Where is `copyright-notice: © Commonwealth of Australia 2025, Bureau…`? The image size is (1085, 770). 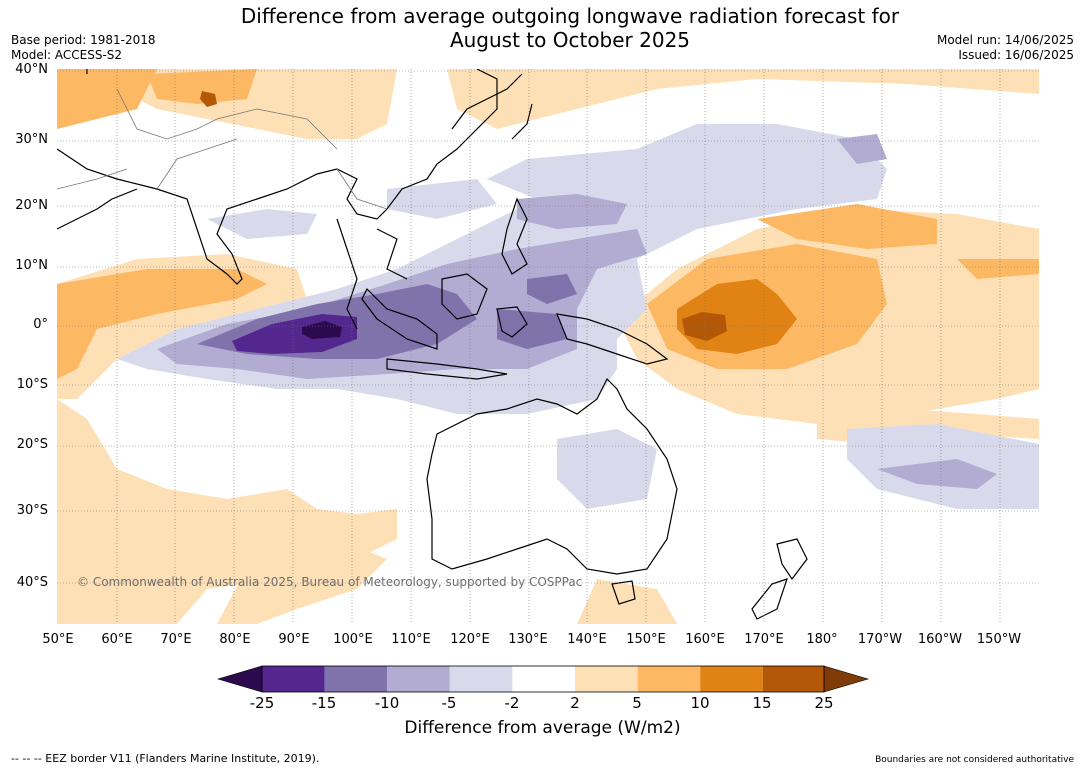
copyright-notice: © Commonwealth of Australia 2025, Bureau… is located at coordinates (330, 582).